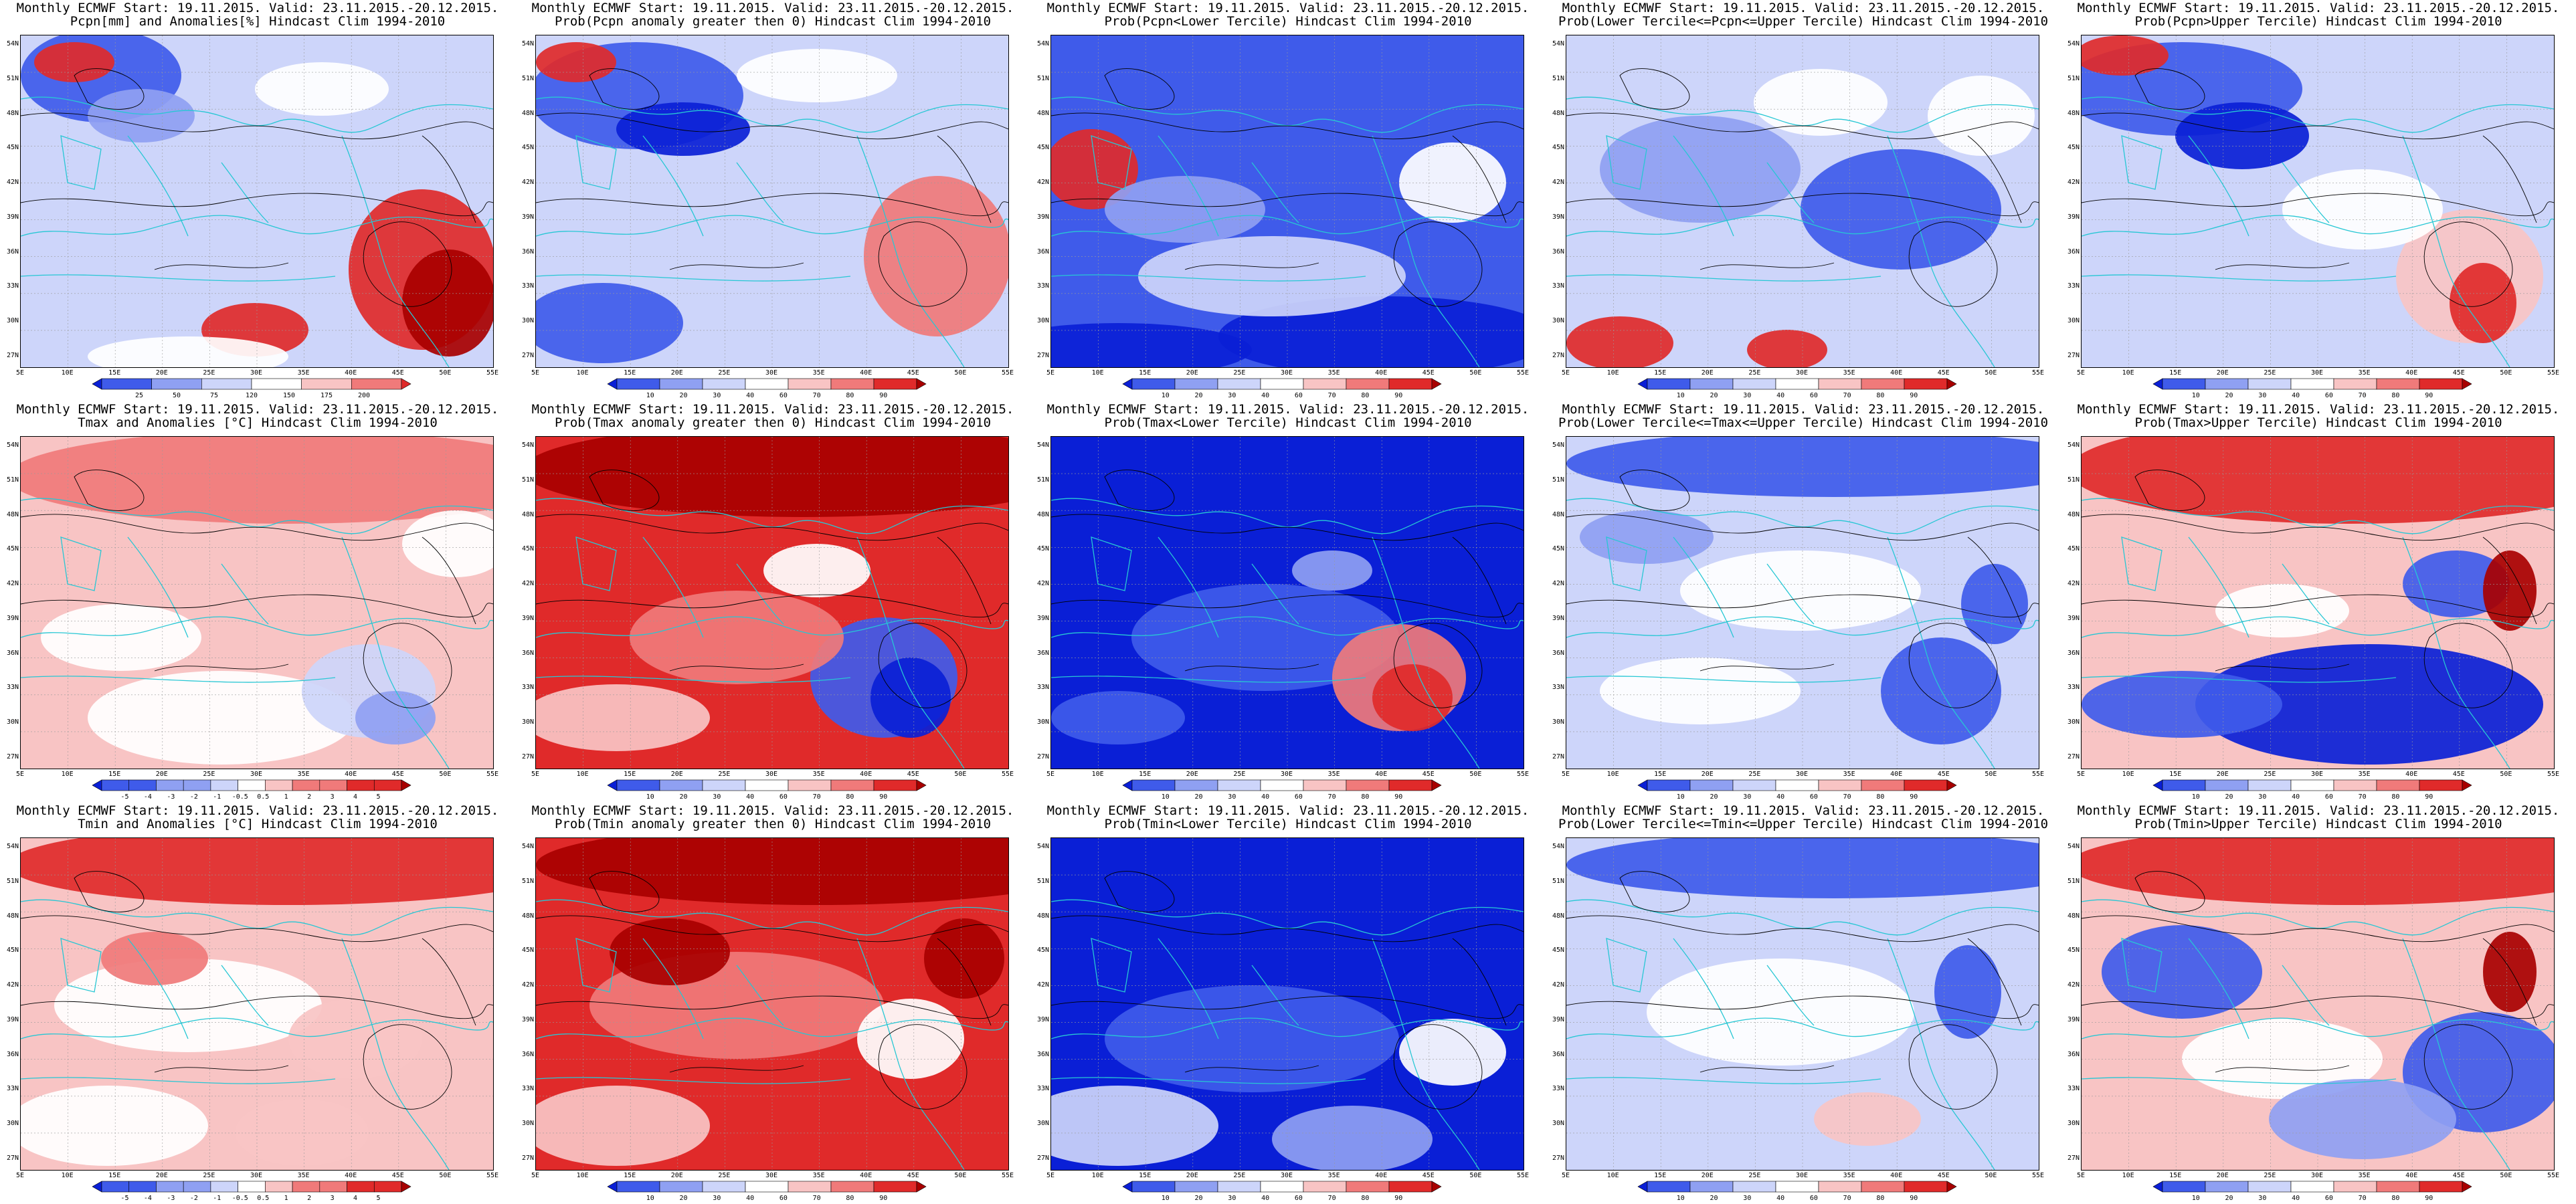 This screenshot has width=2576, height=1204. What do you see at coordinates (251, 395) in the screenshot?
I see `colorbar-label: 120` at bounding box center [251, 395].